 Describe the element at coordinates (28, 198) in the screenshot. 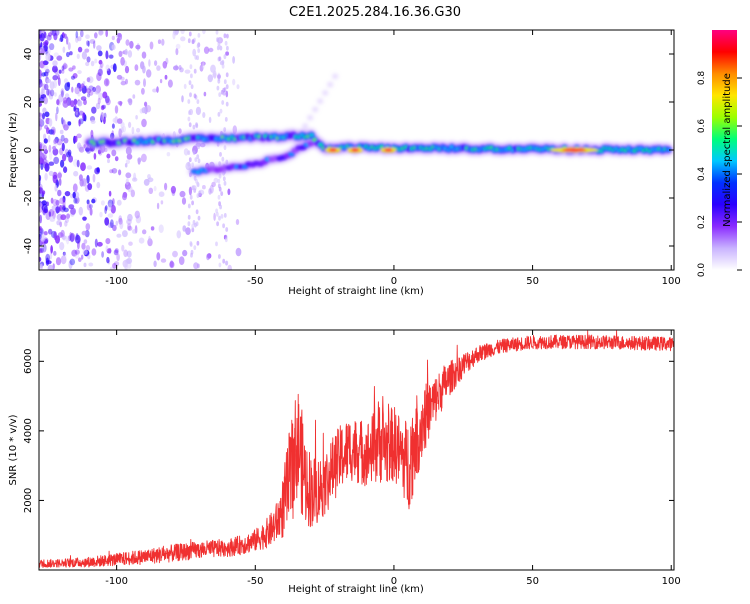

I see `spectrogram-y-tick-label: -20` at that location.